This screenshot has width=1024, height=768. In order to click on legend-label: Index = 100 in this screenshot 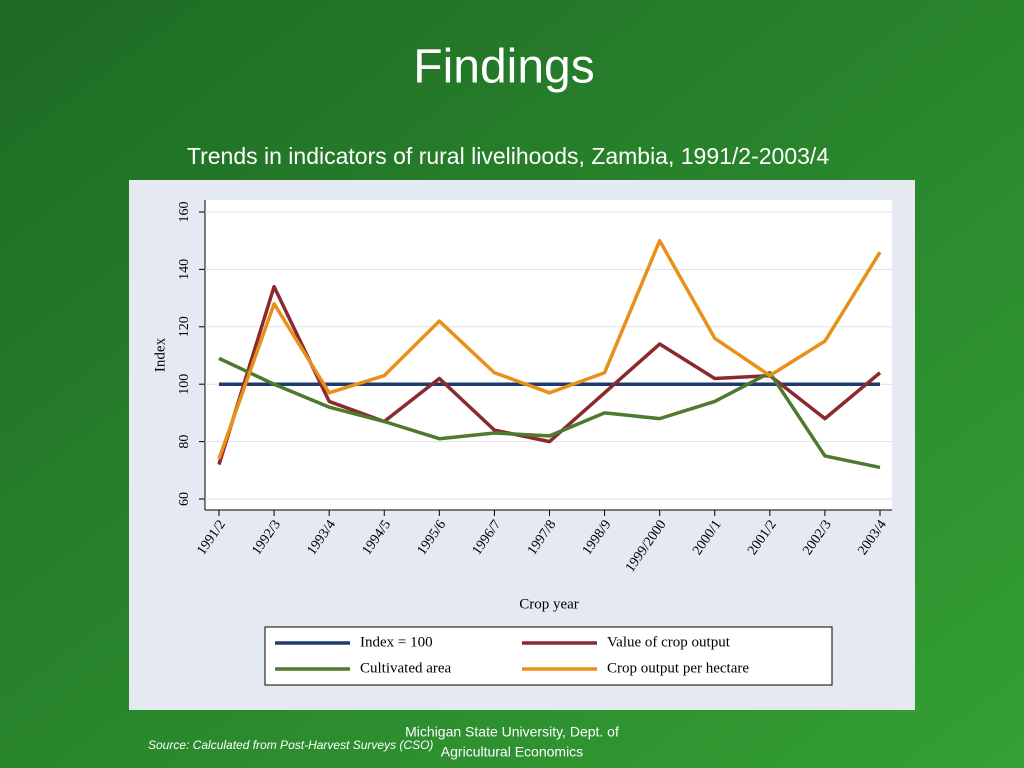, I will do `click(396, 642)`.